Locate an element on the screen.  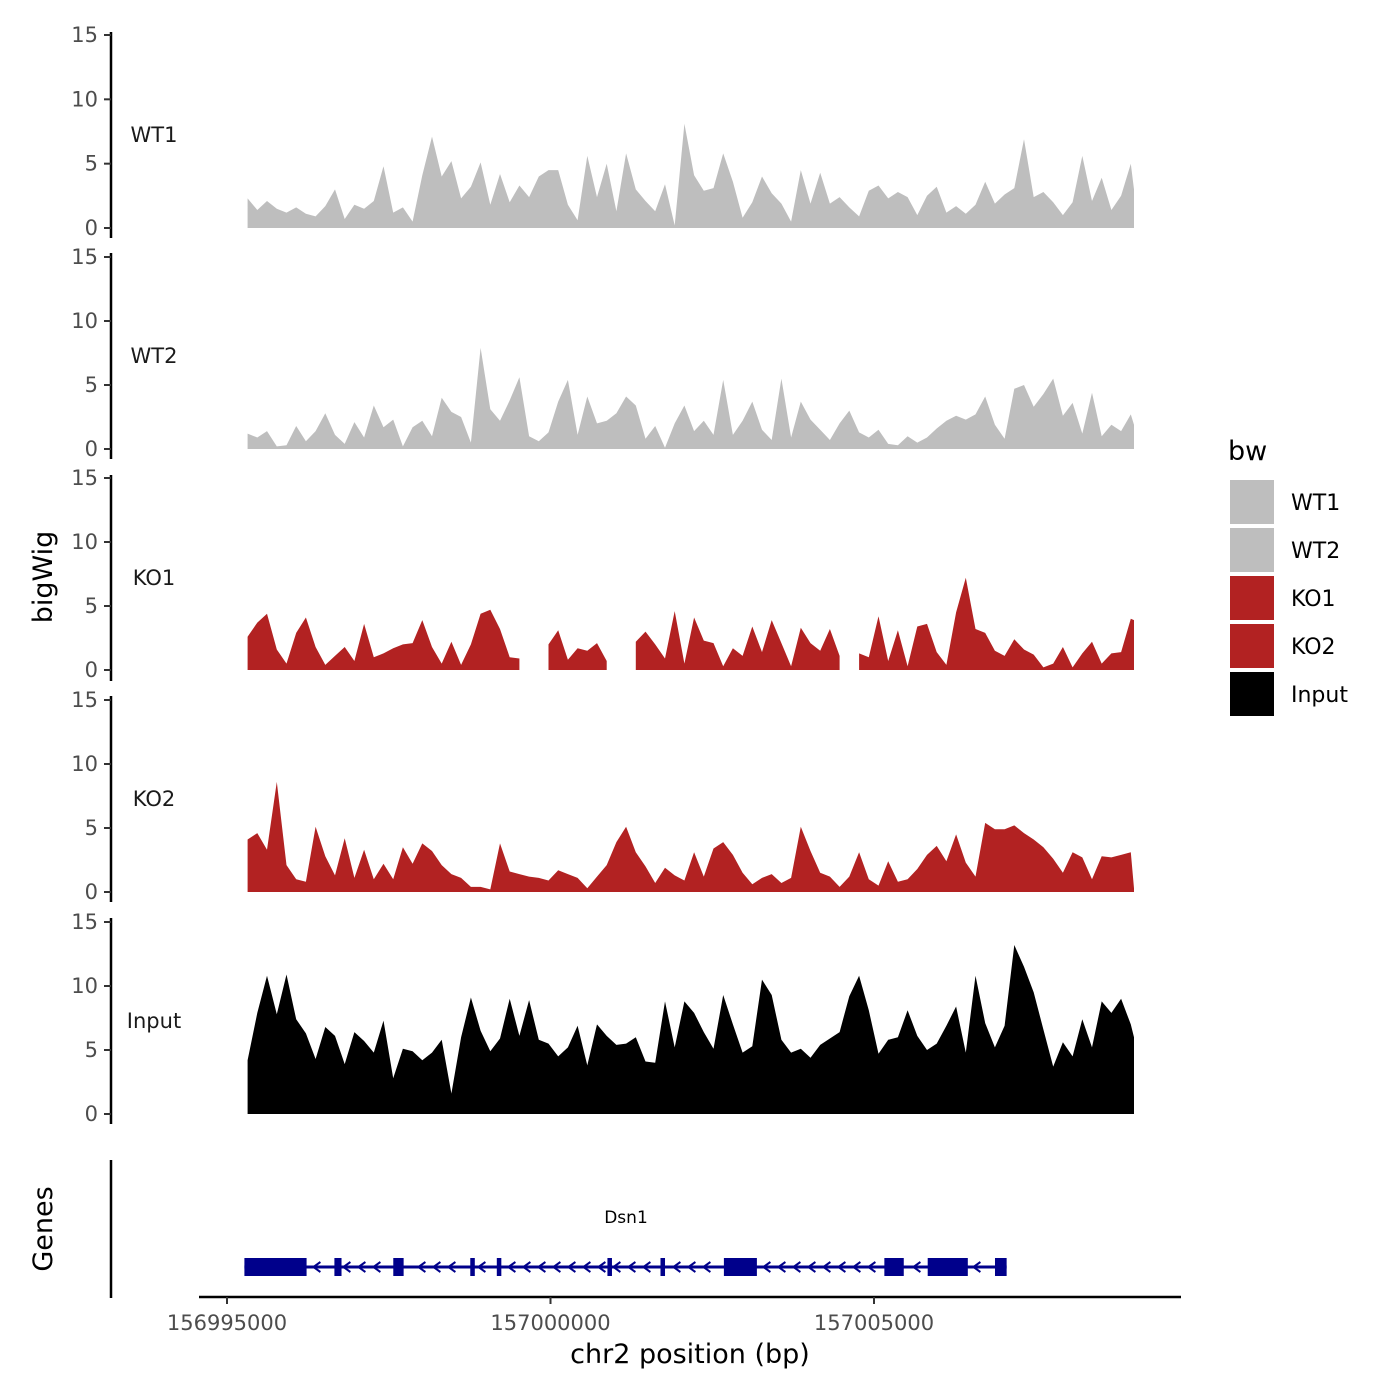
y-axis-title: bigWig is located at coordinates (43, 577).